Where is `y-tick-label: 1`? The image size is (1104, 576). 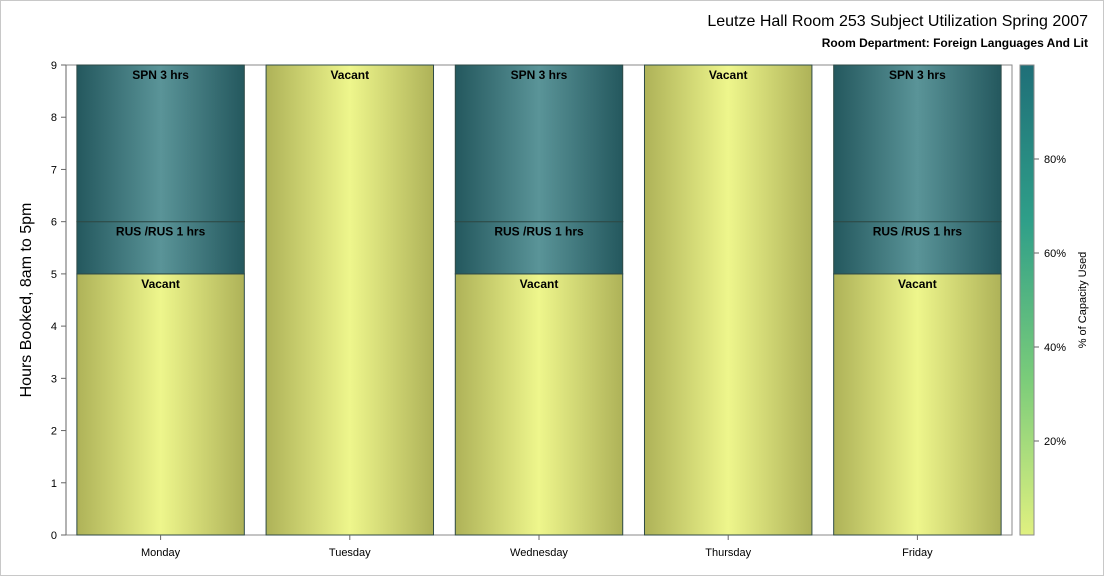
y-tick-label: 1 is located at coordinates (54, 484).